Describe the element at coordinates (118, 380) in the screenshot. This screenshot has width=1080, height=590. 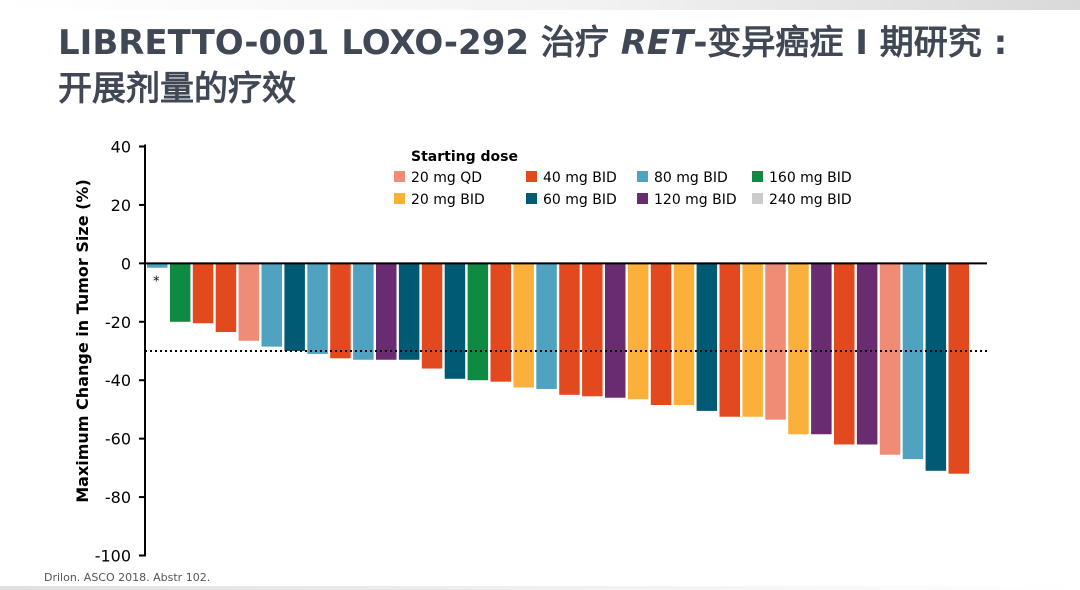
I see `y-tick-label: -40` at that location.